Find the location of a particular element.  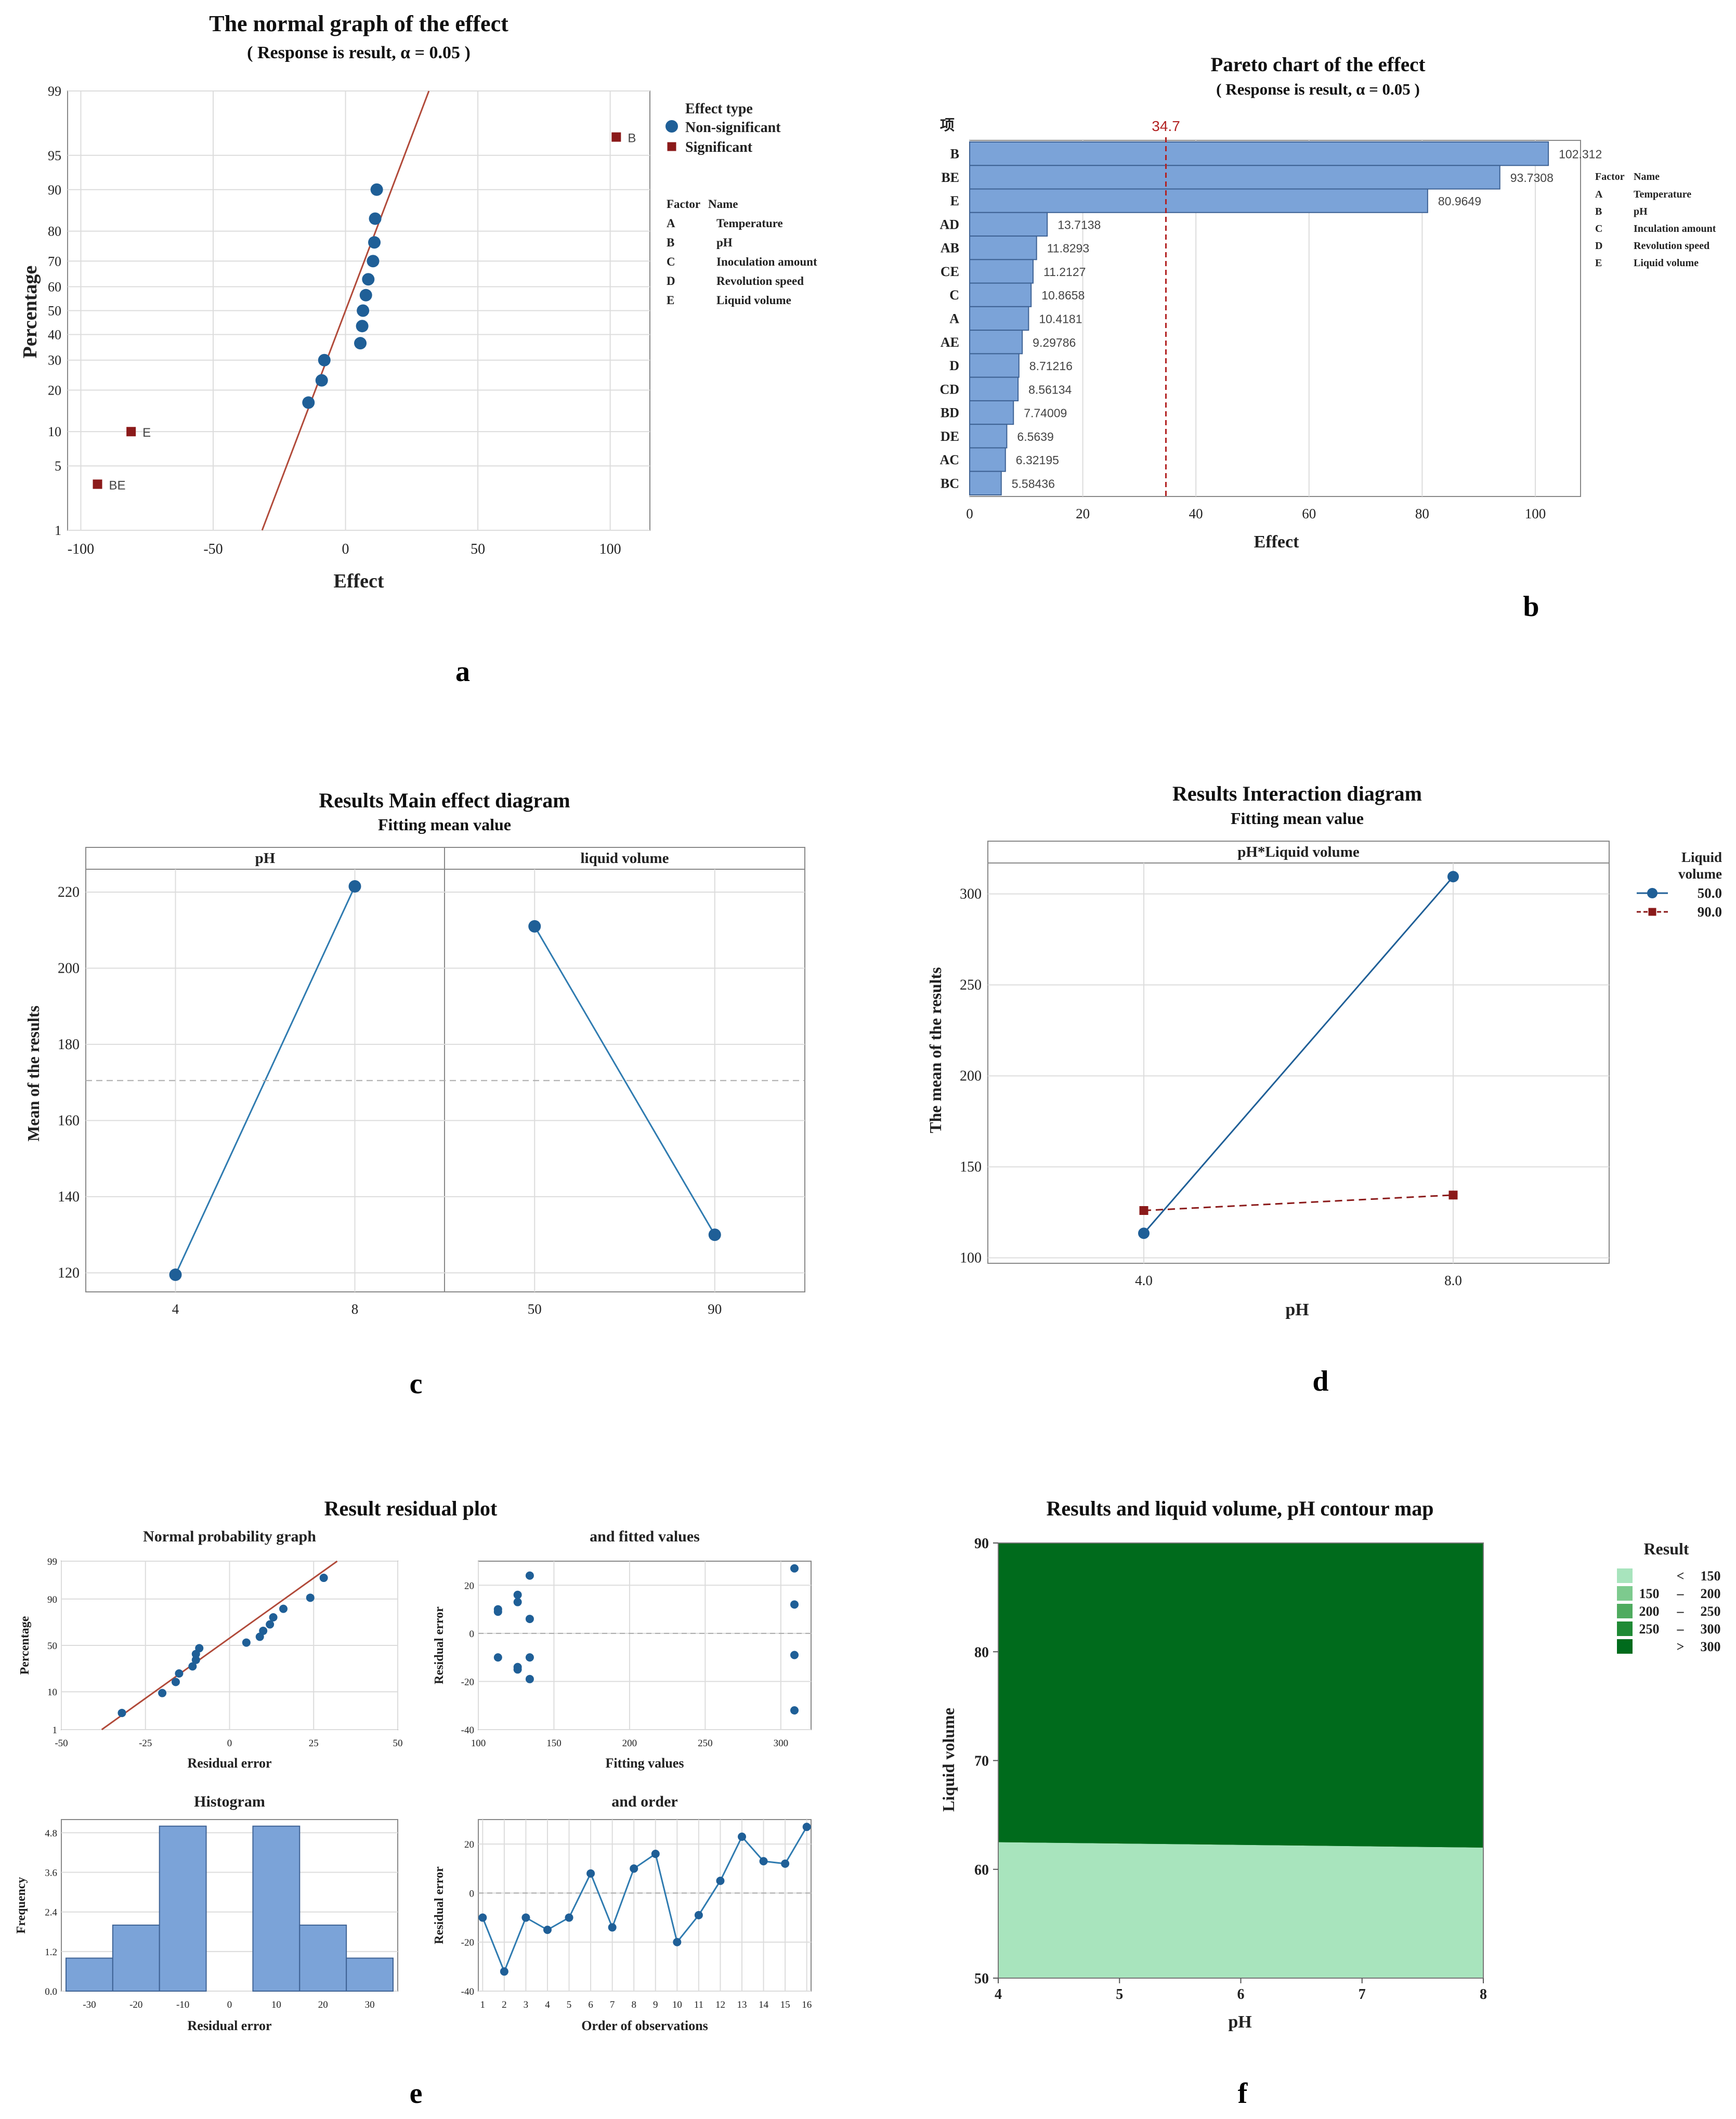

category-label-b: AC is located at coordinates (949, 459).